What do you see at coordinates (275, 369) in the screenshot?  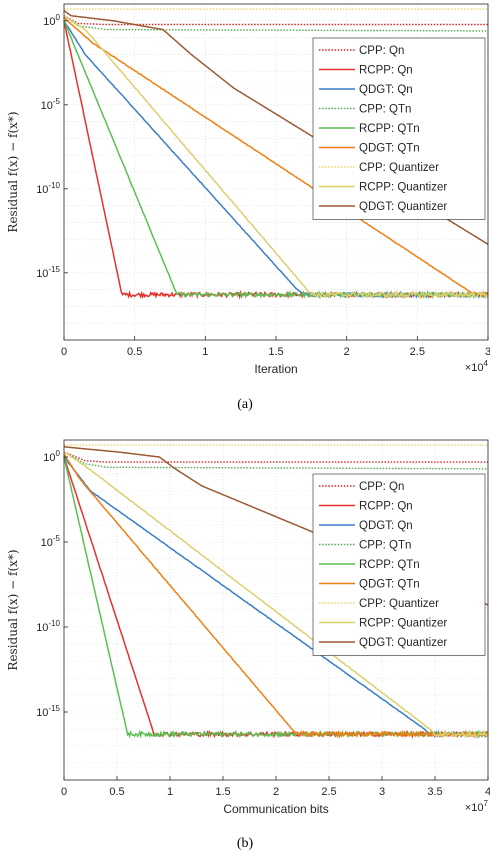 I see `x-axis-label: Iteration` at bounding box center [275, 369].